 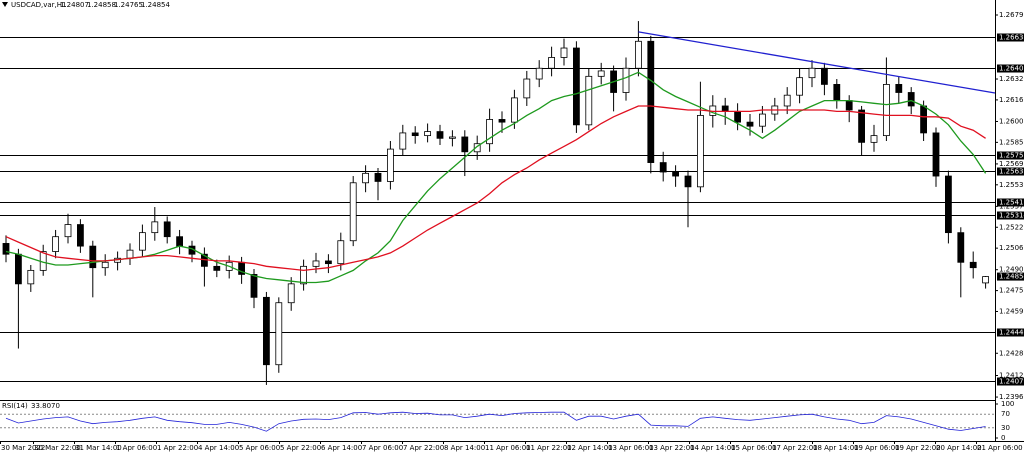 What do you see at coordinates (877, 448) in the screenshot?
I see `x-tick-label: 19 Apr 06:00` at bounding box center [877, 448].